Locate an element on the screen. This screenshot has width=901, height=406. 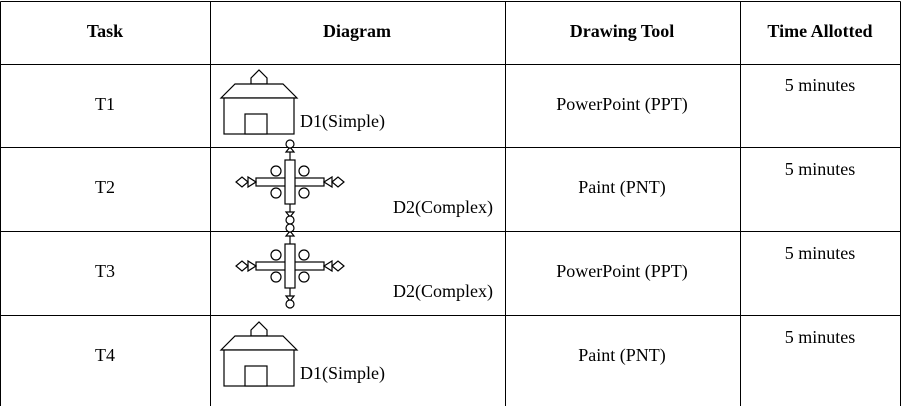
header-cell: Task is located at coordinates (105, 31).